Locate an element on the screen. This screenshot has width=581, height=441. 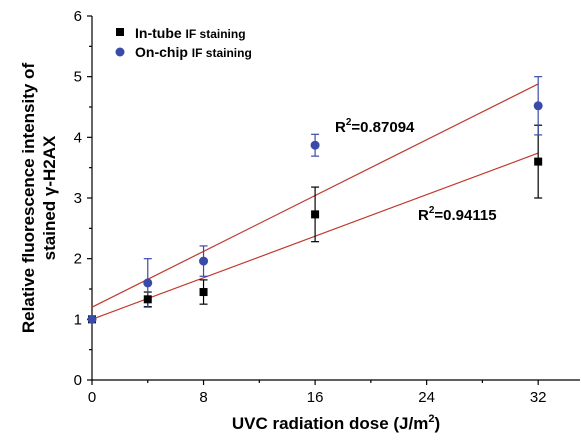
y-tick-label: 1 is located at coordinates (78, 319).